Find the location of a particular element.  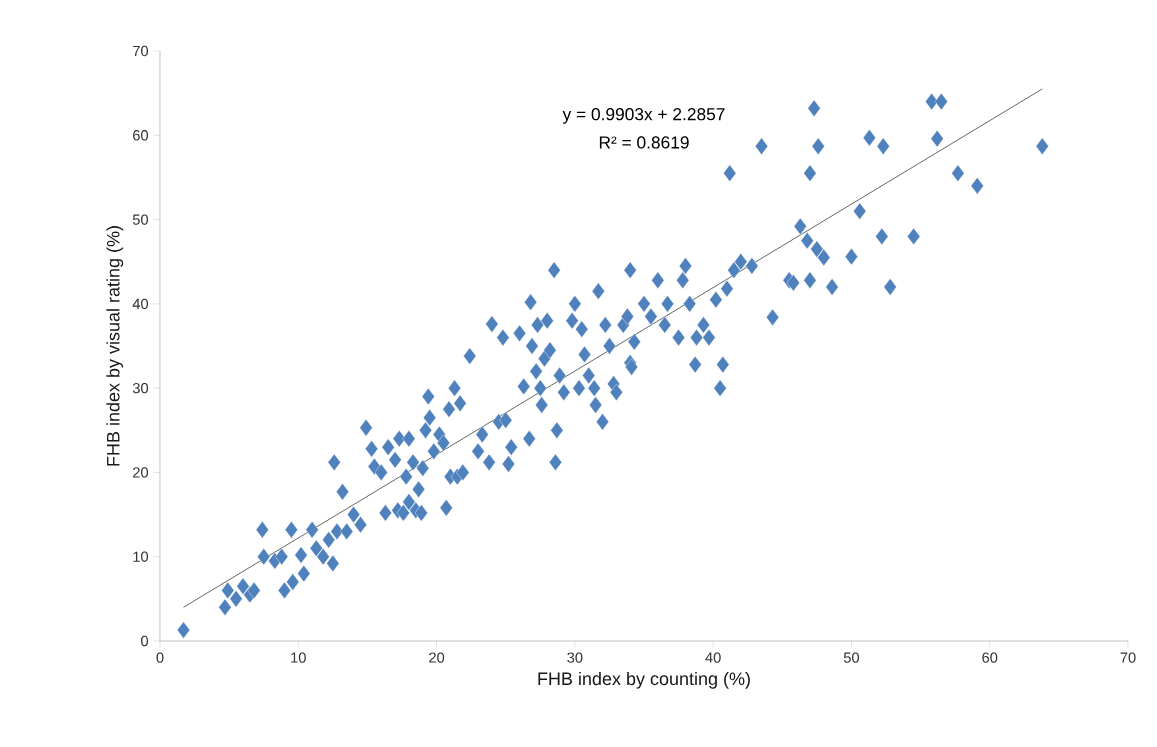

annotation: y = 0.9903x + 2.2857 is located at coordinates (643, 116).